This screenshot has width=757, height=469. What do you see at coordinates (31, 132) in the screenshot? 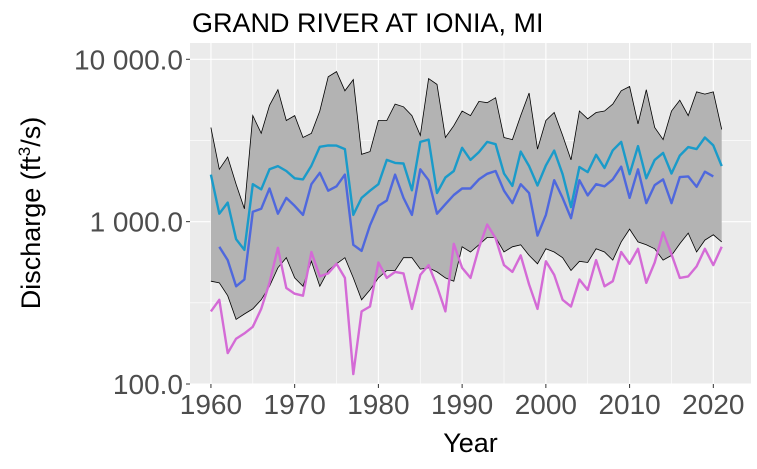
I see `y-axis-title-suffix: /s)` at bounding box center [31, 132].